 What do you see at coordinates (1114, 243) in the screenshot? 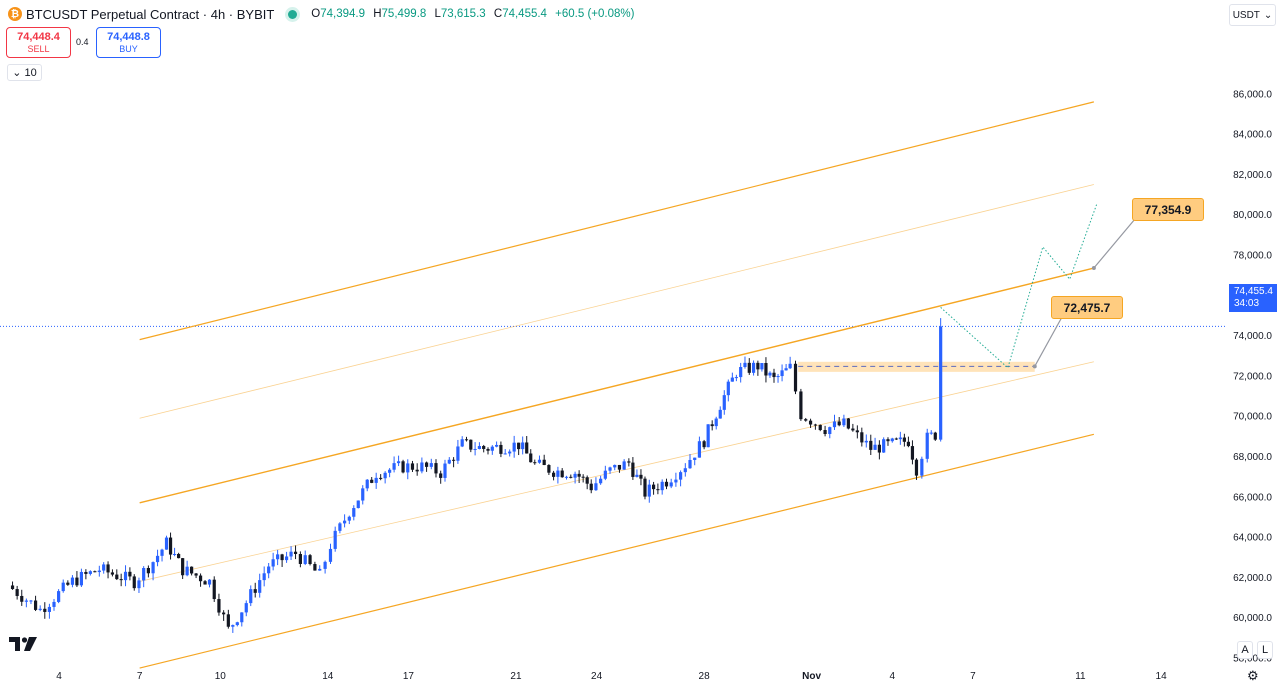
I see `target-connector` at bounding box center [1114, 243].